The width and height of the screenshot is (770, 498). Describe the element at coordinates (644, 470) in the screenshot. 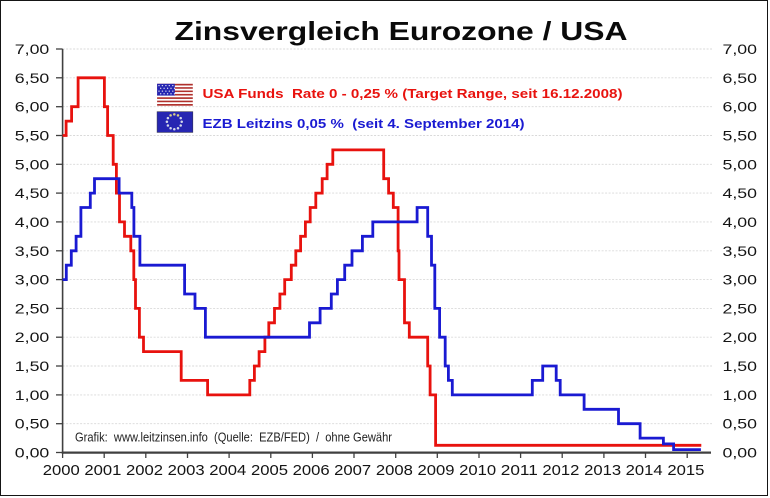

I see `svg-text: 2014` at that location.